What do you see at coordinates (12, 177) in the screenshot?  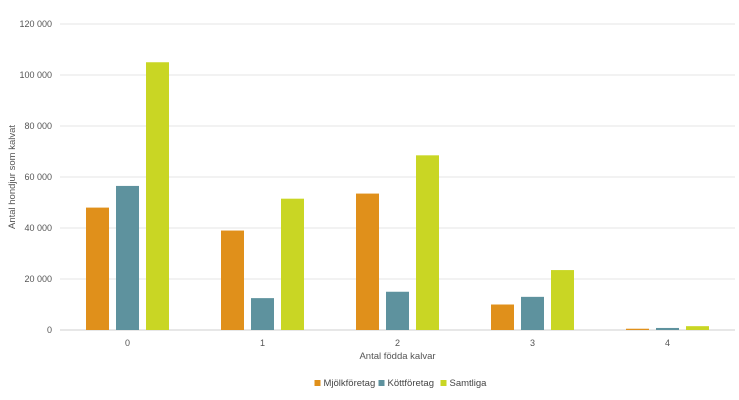 I see `y-axis-title: Antal hondjur som kalvat` at bounding box center [12, 177].